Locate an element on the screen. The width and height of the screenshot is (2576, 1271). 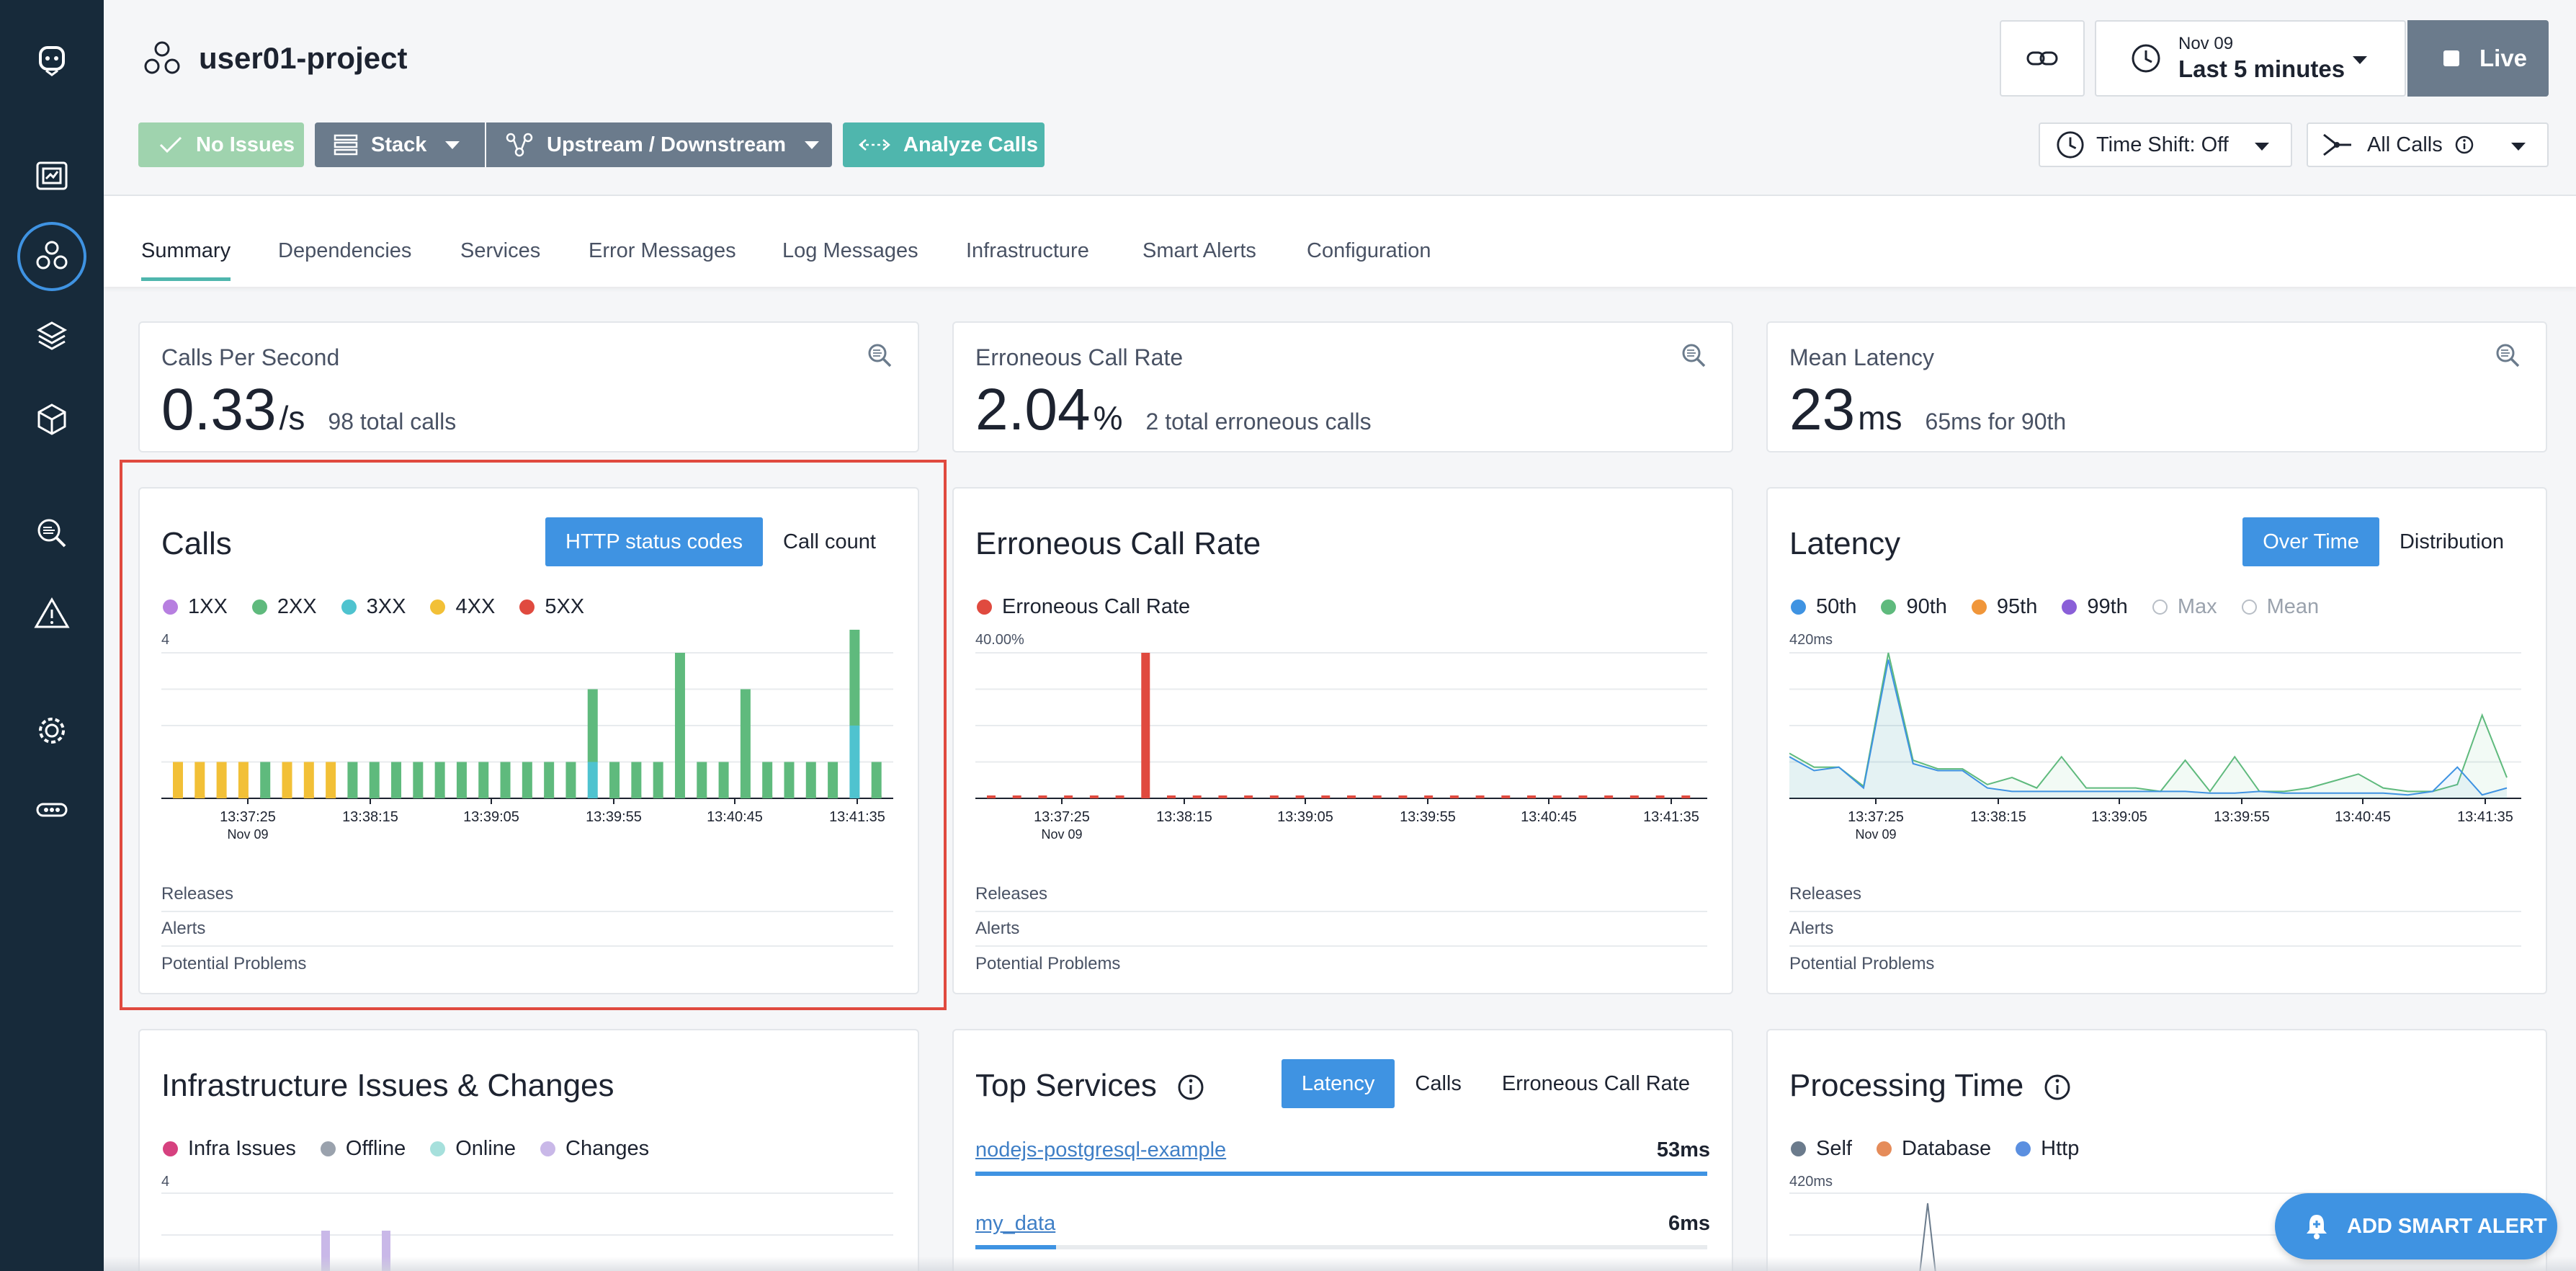
share-link-button is located at coordinates (2042, 58).